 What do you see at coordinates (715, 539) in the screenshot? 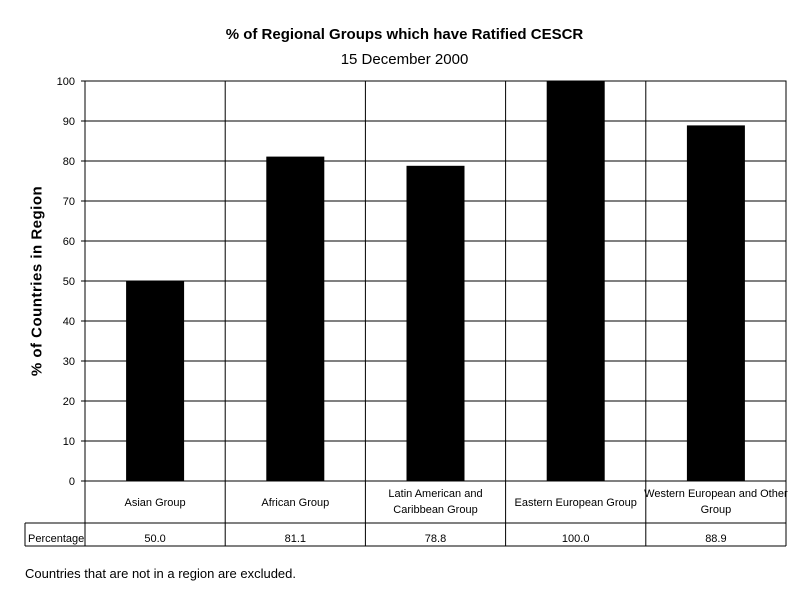
I see `data-label: 88.9` at bounding box center [715, 539].